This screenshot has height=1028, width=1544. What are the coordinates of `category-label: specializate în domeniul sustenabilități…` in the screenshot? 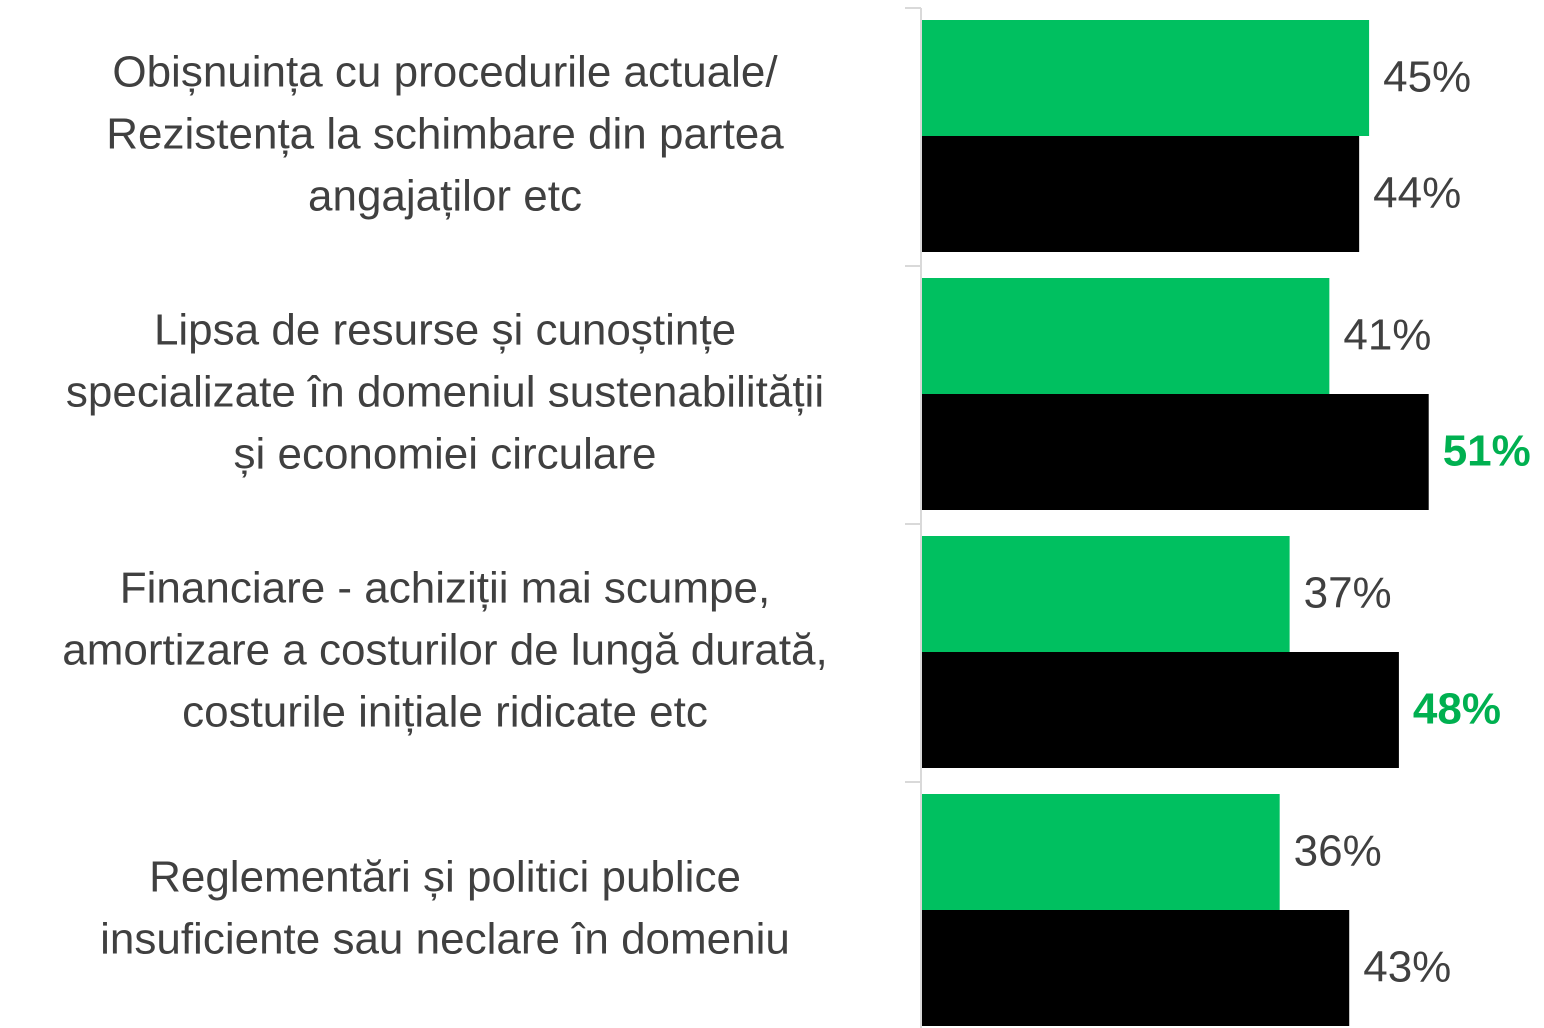 It's located at (445, 392).